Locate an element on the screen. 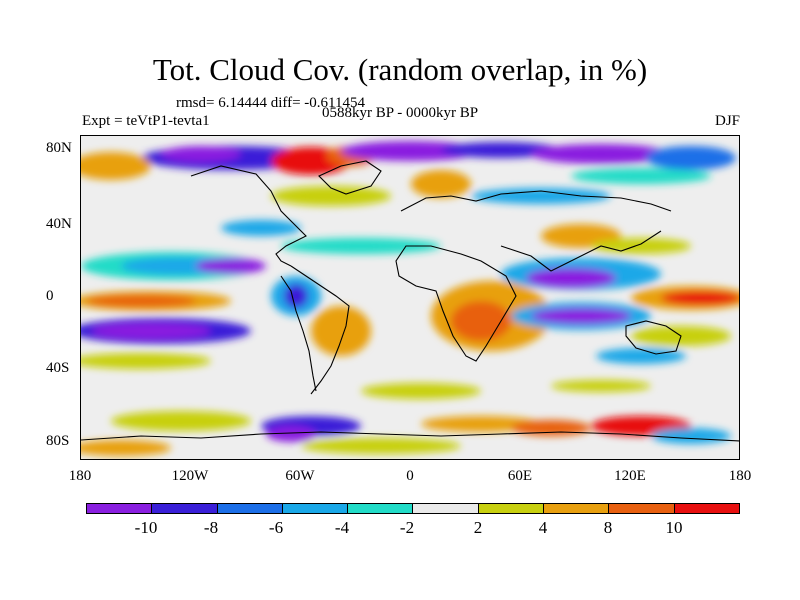  colorbar-label: -4 is located at coordinates (342, 527).